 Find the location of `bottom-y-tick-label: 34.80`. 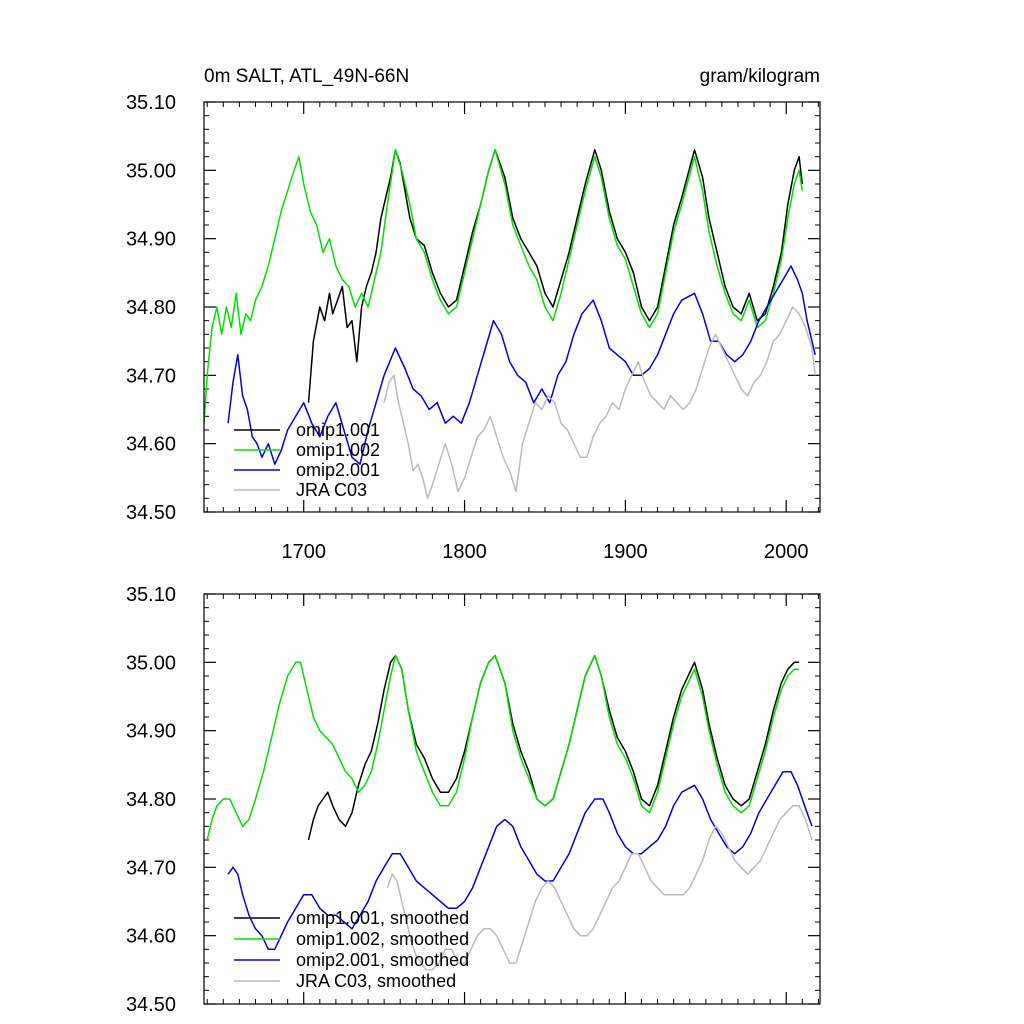

bottom-y-tick-label: 34.80 is located at coordinates (151, 800).